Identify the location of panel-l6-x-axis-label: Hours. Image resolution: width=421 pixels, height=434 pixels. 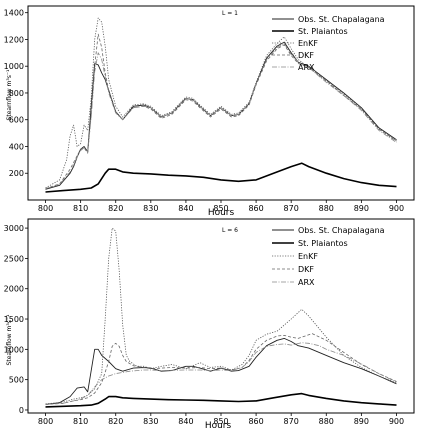
(218, 426).